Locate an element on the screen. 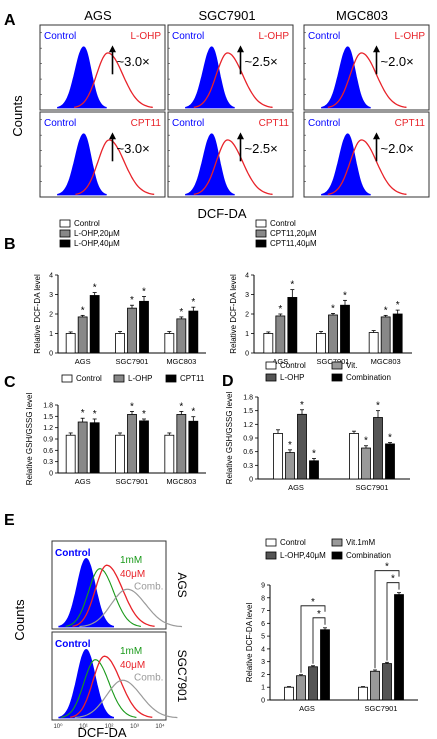 This screenshot has height=739, width=437. y-tick-label: 6 is located at coordinates (263, 624).